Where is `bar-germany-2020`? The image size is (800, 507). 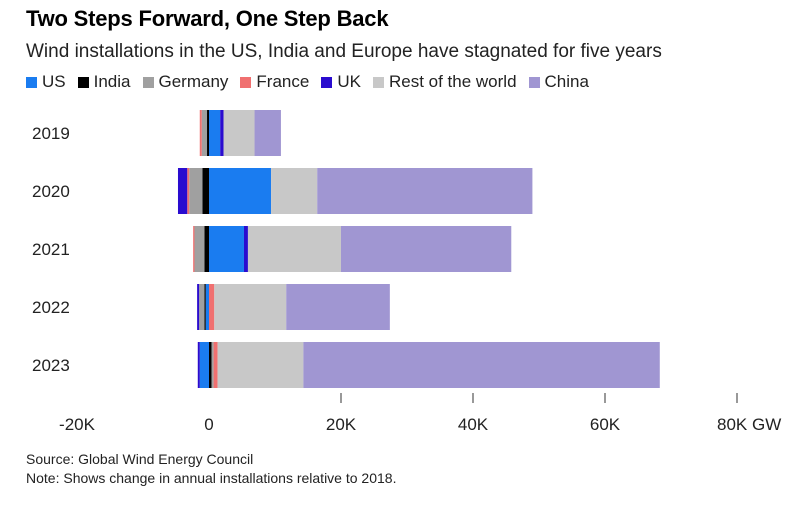
bar-germany-2020 is located at coordinates (196, 191).